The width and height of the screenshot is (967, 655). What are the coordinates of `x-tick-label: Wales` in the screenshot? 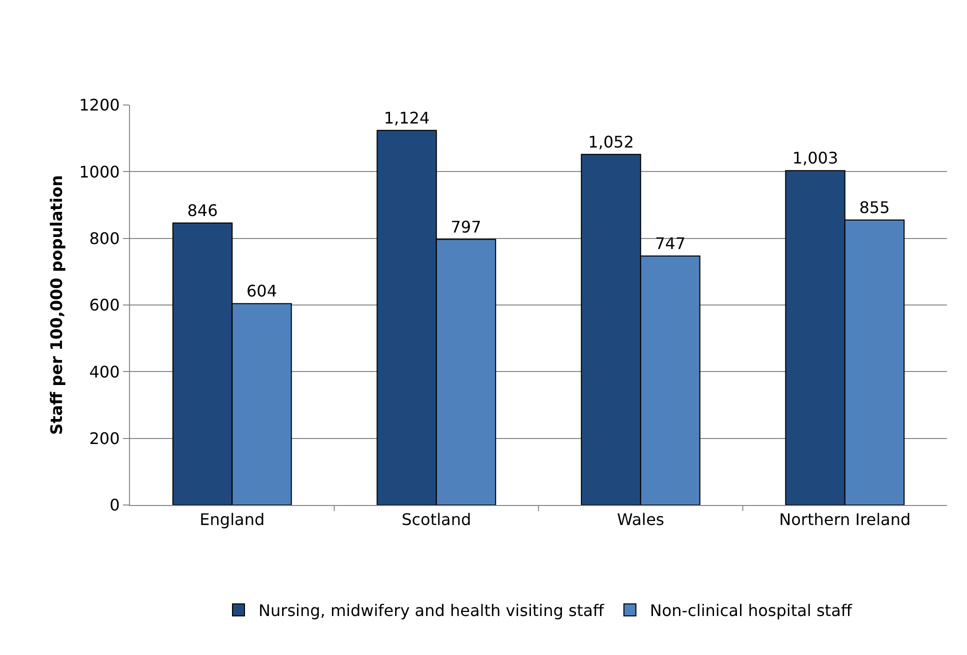 It's located at (640, 520).